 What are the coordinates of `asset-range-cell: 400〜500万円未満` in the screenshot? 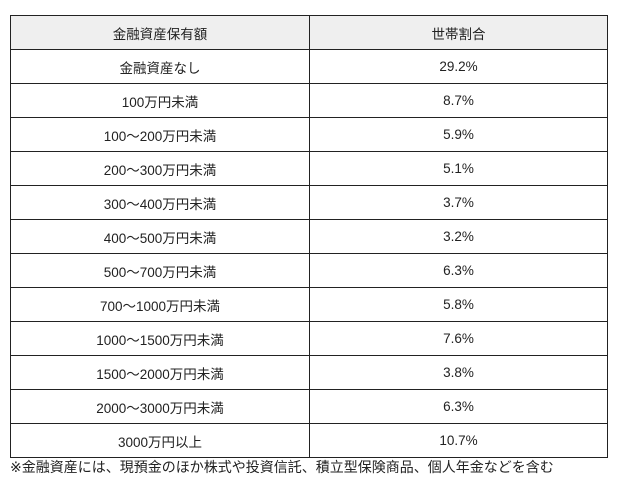 It's located at (160, 236).